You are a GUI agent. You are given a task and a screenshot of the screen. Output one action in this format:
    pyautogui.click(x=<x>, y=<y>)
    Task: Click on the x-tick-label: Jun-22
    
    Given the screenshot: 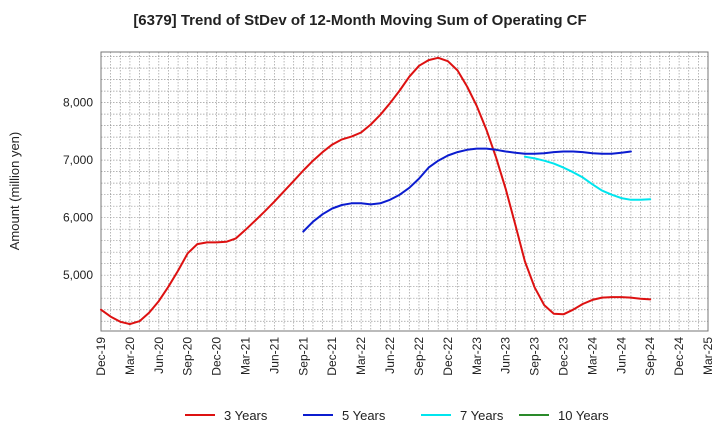 What is the action you would take?
    pyautogui.click(x=390, y=355)
    